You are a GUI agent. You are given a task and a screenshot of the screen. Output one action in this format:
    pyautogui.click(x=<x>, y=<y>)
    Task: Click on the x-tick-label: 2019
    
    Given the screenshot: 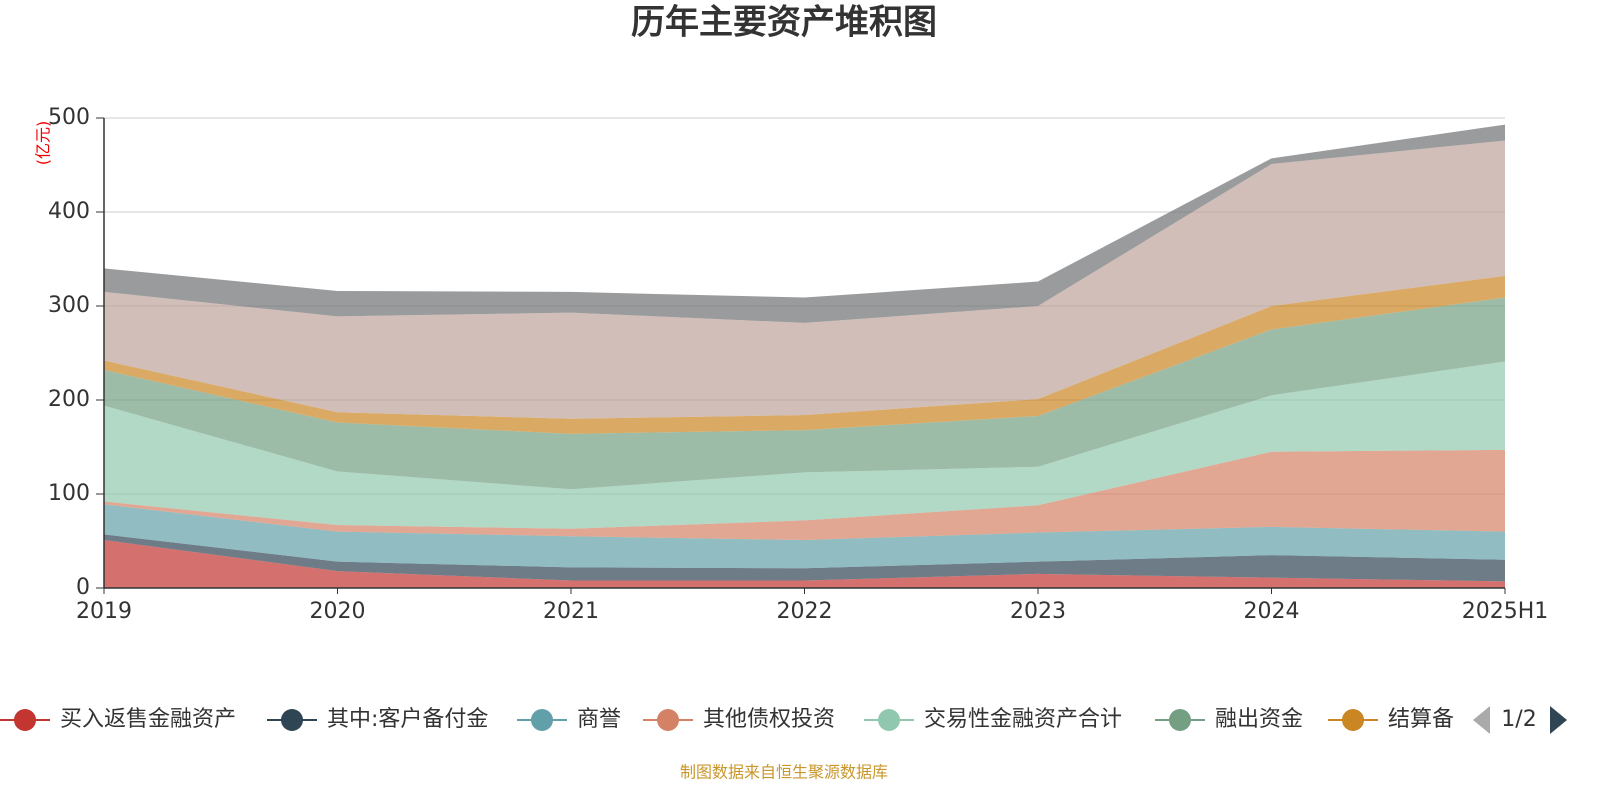 What is the action you would take?
    pyautogui.click(x=104, y=611)
    